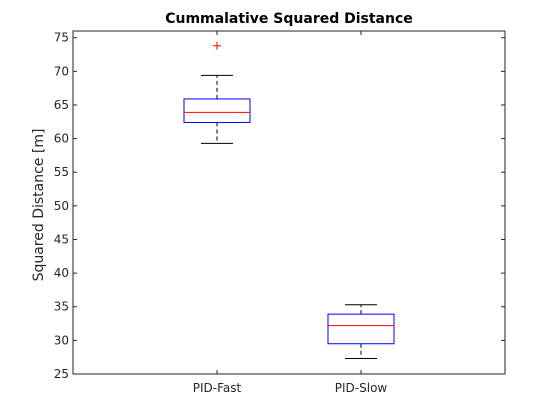 The image size is (560, 420). What do you see at coordinates (61, 273) in the screenshot?
I see `y-tick-label: 40` at bounding box center [61, 273].